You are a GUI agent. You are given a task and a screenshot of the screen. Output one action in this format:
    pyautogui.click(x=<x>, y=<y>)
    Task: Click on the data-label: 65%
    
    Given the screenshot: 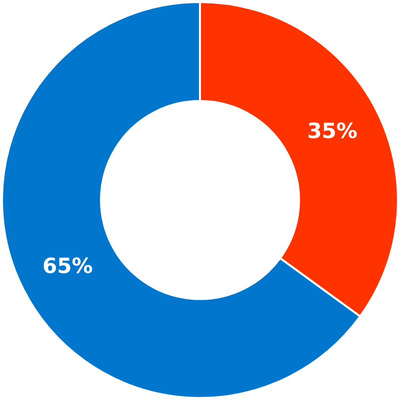 What is the action you would take?
    pyautogui.click(x=67, y=266)
    